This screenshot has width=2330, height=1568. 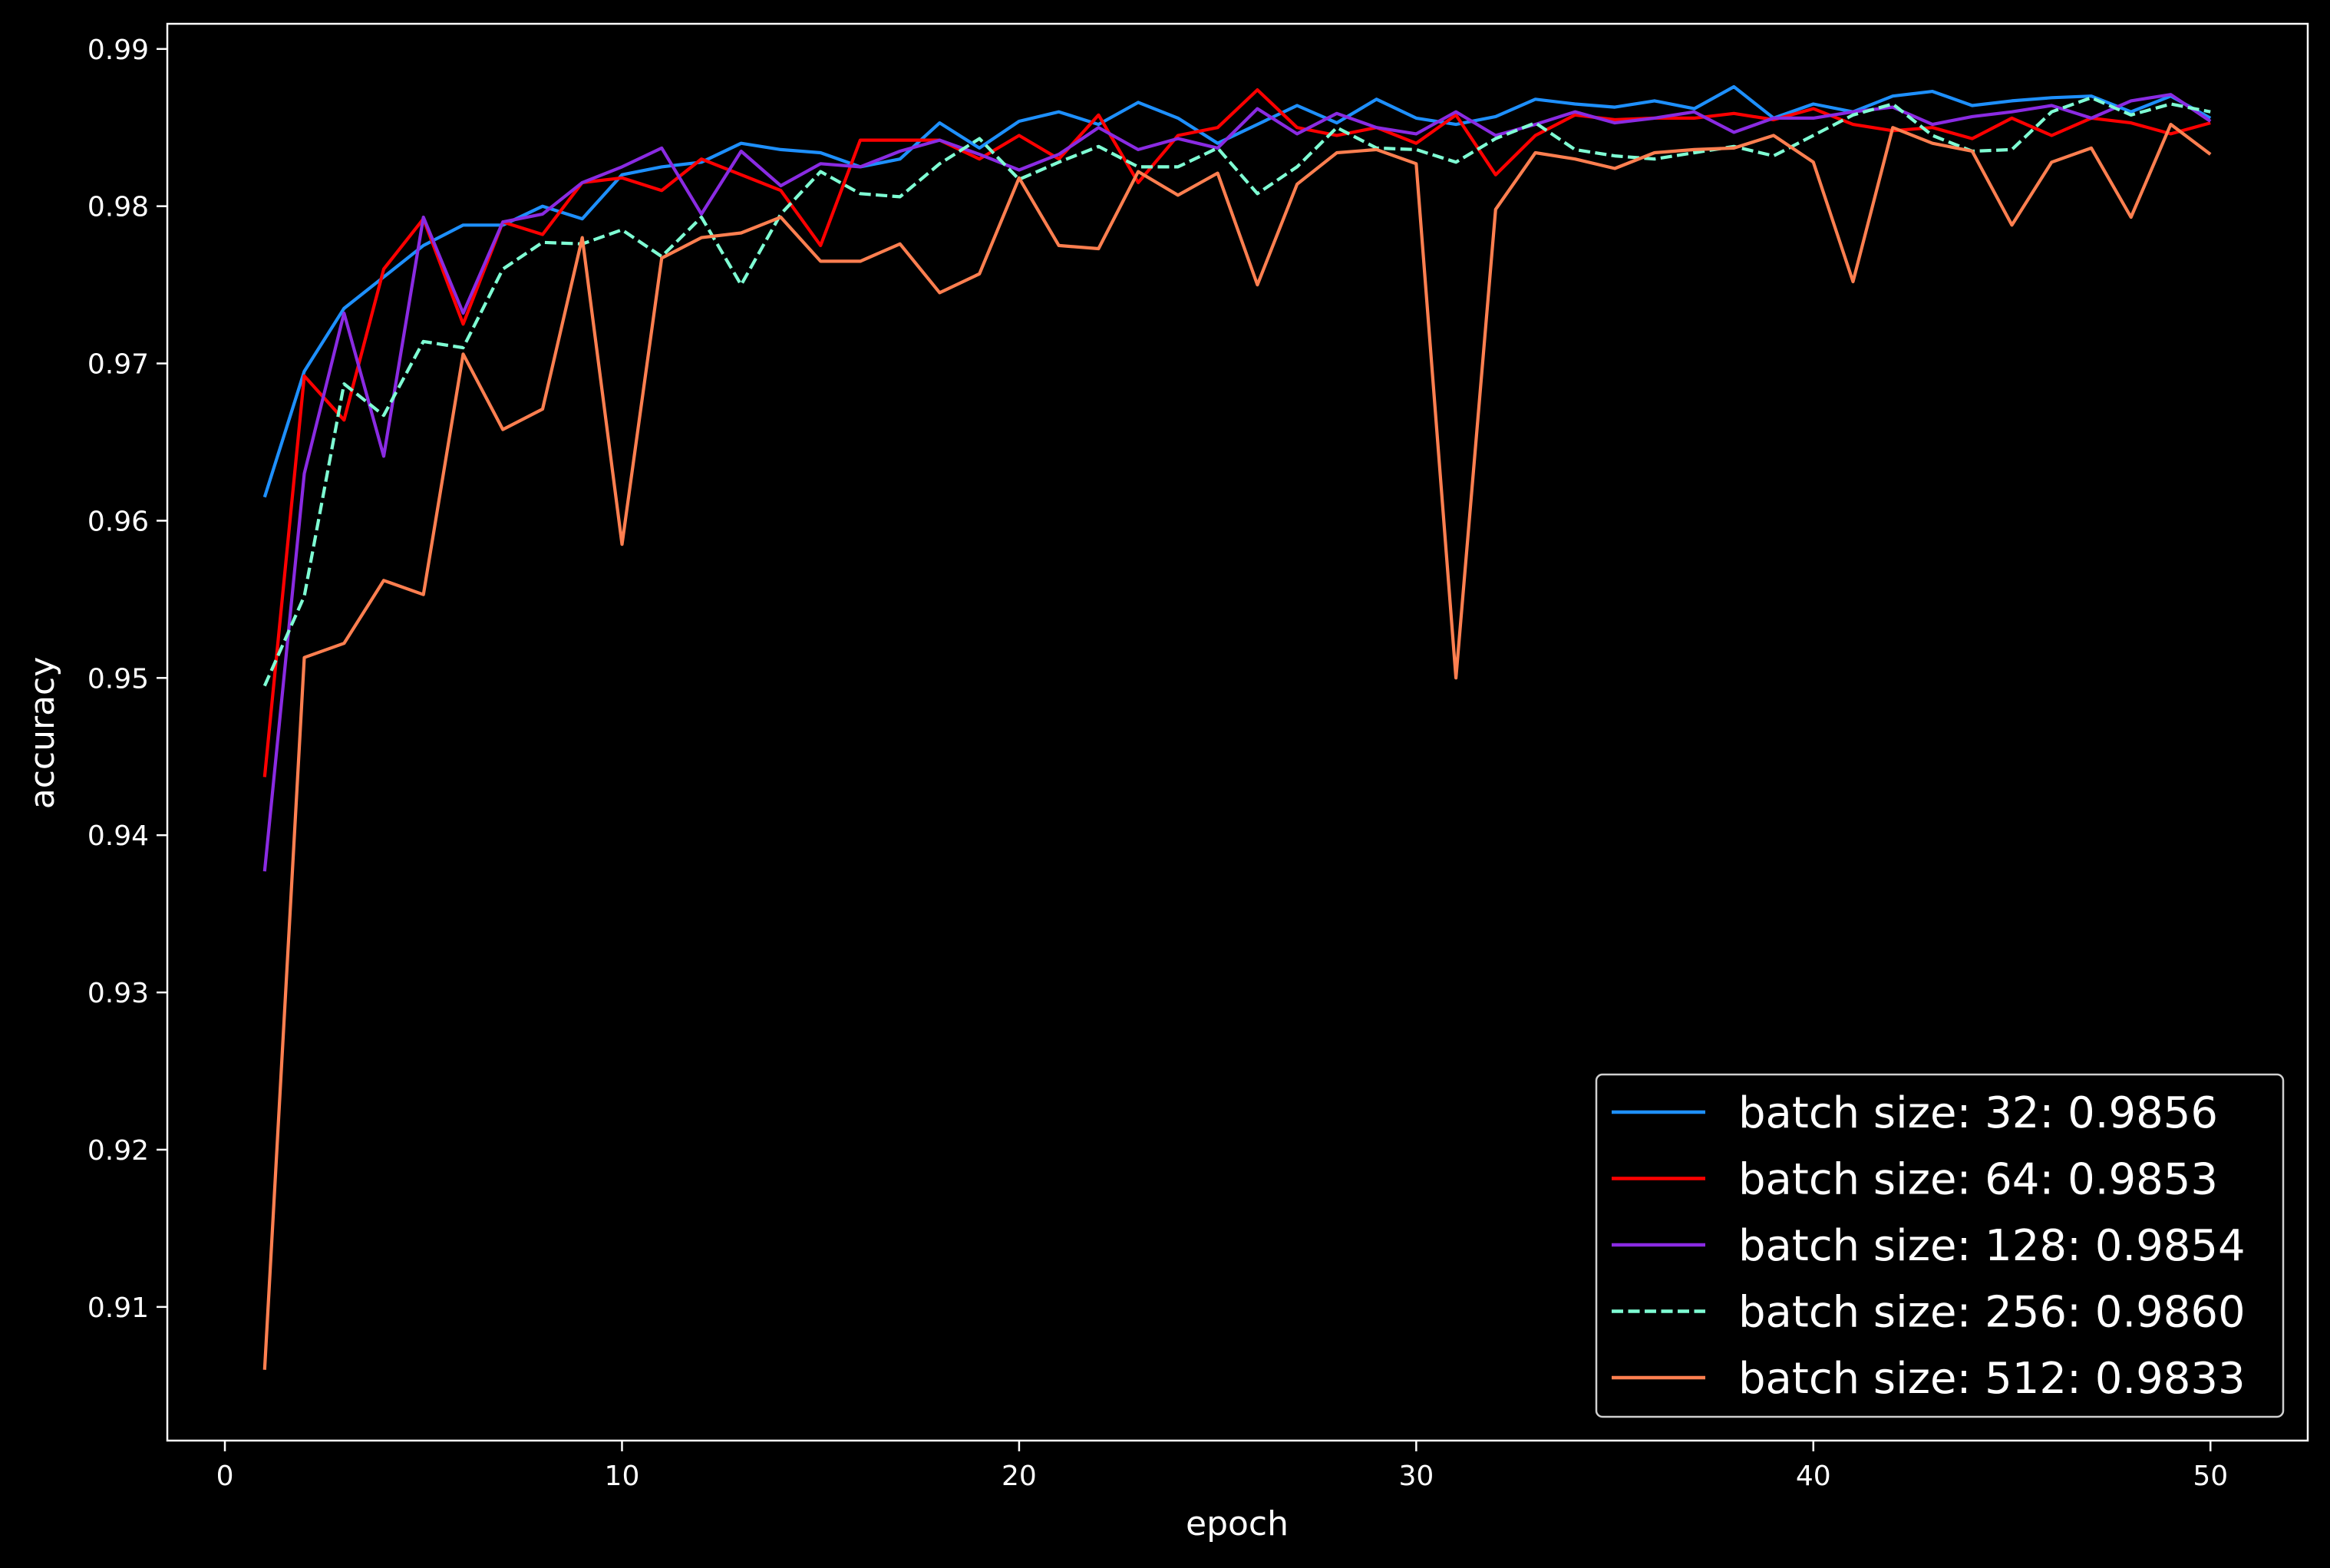 What do you see at coordinates (118, 1308) in the screenshot?
I see `y-tick-label: 0.91` at bounding box center [118, 1308].